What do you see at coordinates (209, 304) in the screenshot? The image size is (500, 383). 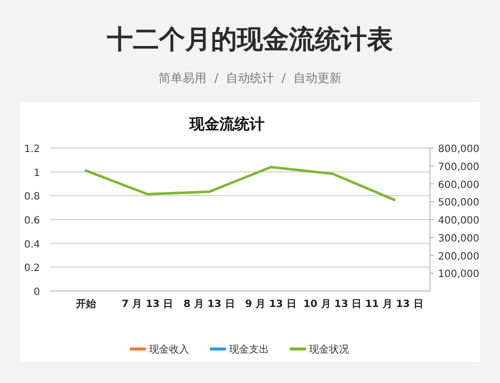 I see `x-tick-label: 8 月 13 日` at bounding box center [209, 304].